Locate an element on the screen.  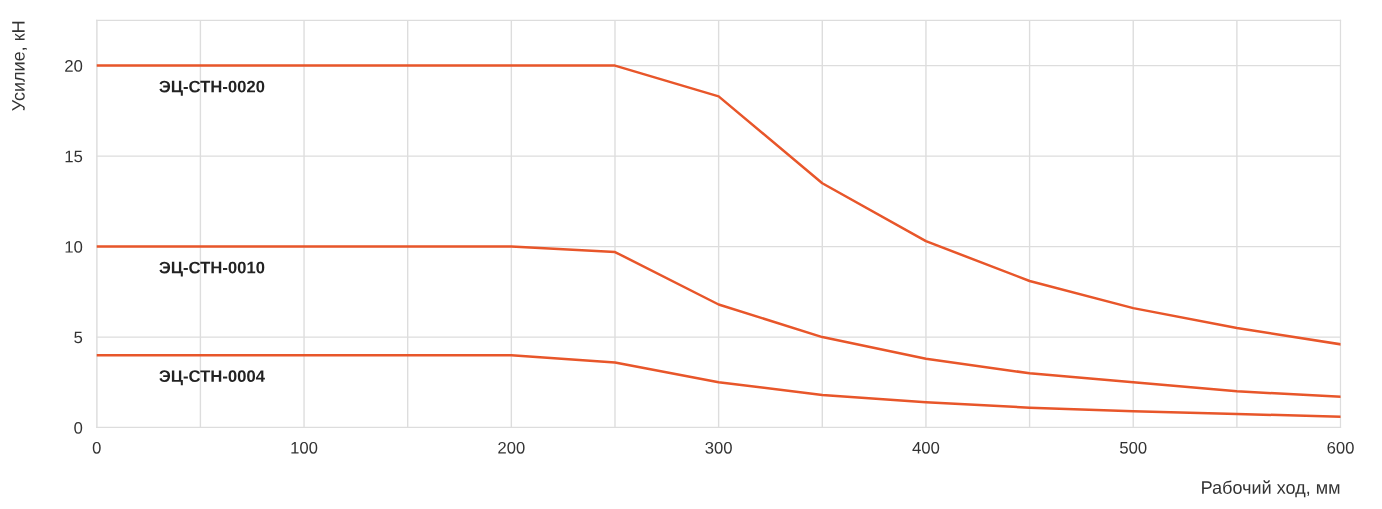
x-tick-label: 600 is located at coordinates (1340, 447).